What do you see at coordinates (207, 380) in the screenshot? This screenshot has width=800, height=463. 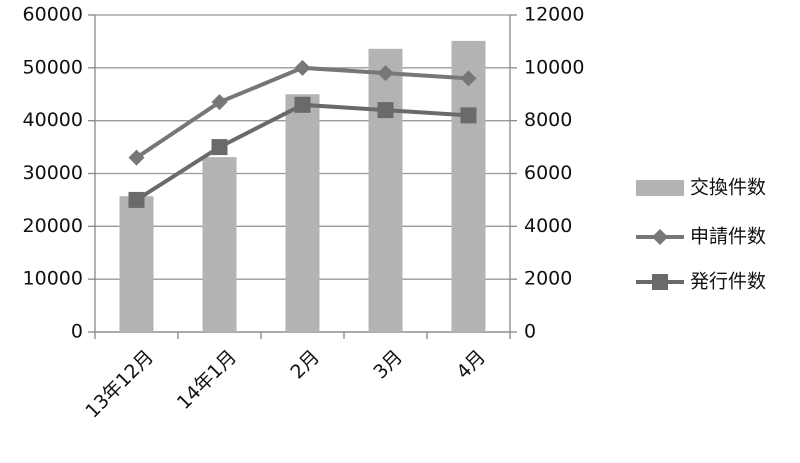 I see `x-tick-label: 14年1月` at bounding box center [207, 380].